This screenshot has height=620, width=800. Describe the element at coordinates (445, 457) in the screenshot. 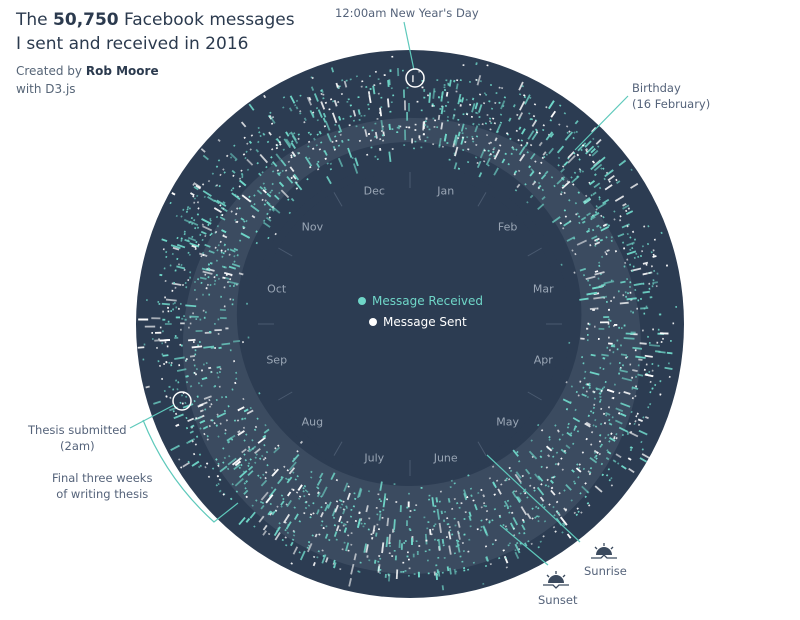

I see `month-label-june: June` at that location.